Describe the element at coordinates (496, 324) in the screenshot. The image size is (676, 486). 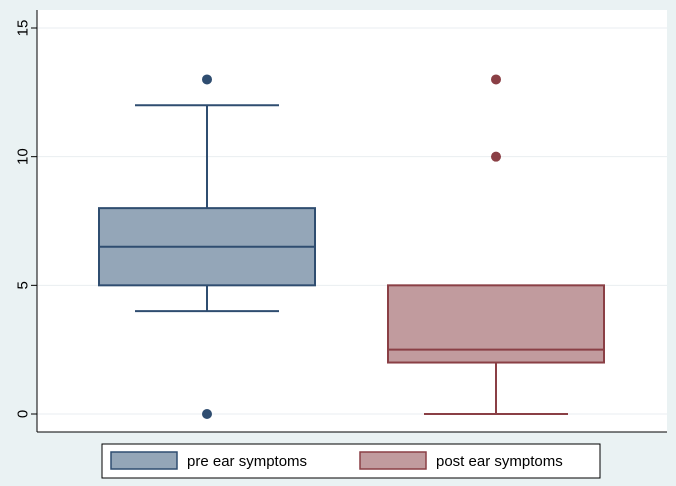
I see `iqr-box` at that location.